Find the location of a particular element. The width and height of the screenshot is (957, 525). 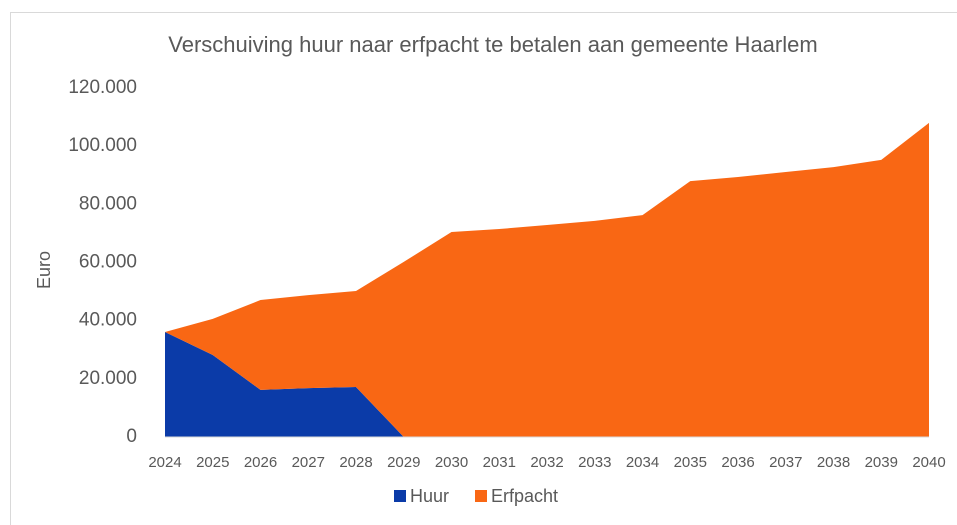

x-tick-label: 2035 is located at coordinates (690, 462).